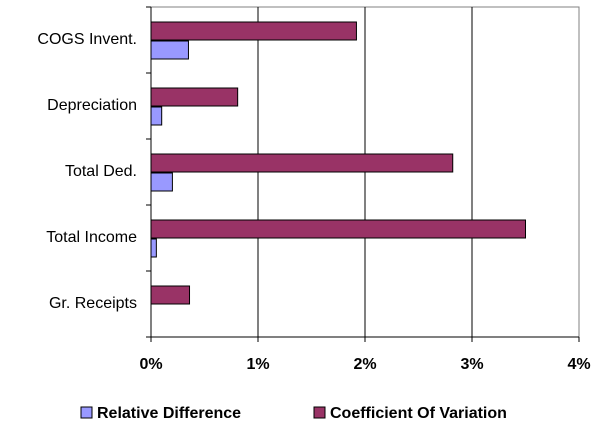  I want to click on y-tick-label: Gr. Receipts, so click(93, 303).